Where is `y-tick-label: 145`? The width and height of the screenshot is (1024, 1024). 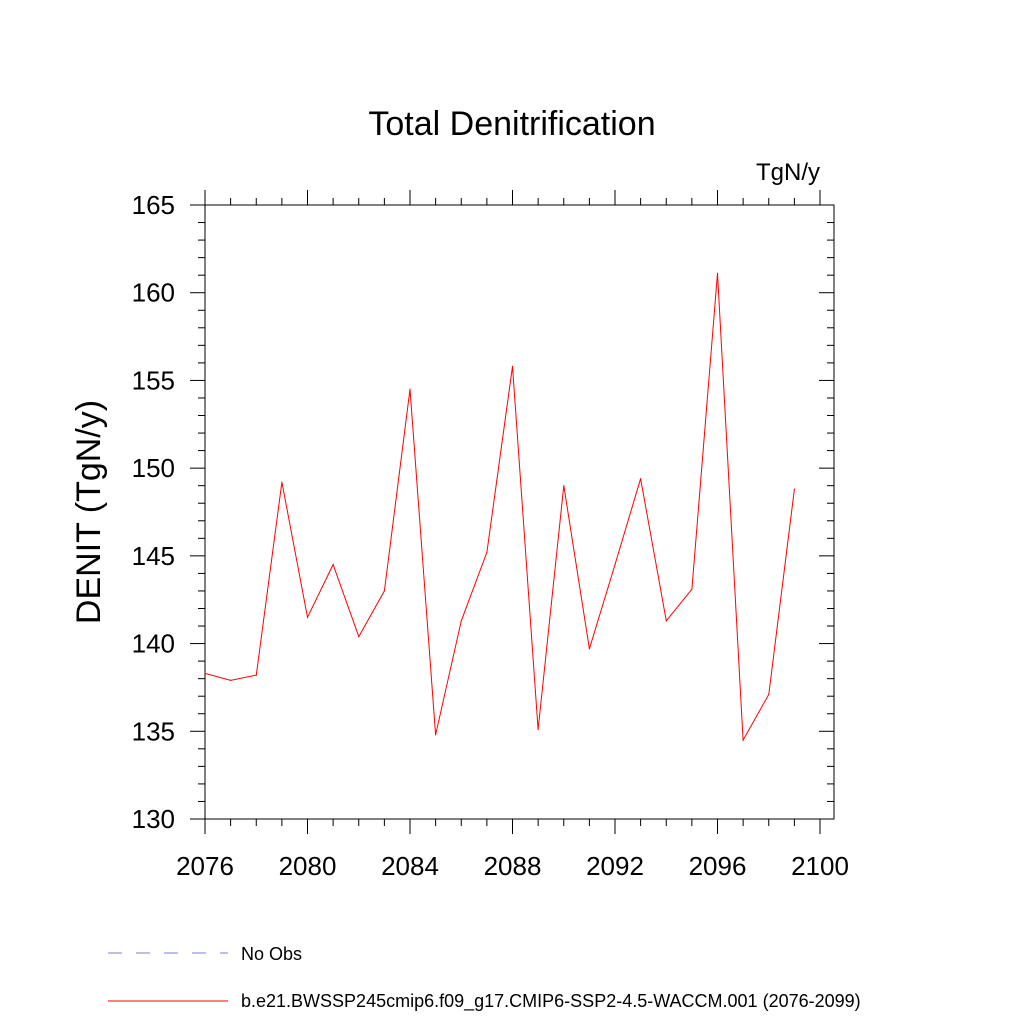 y-tick-label: 145 is located at coordinates (153, 556).